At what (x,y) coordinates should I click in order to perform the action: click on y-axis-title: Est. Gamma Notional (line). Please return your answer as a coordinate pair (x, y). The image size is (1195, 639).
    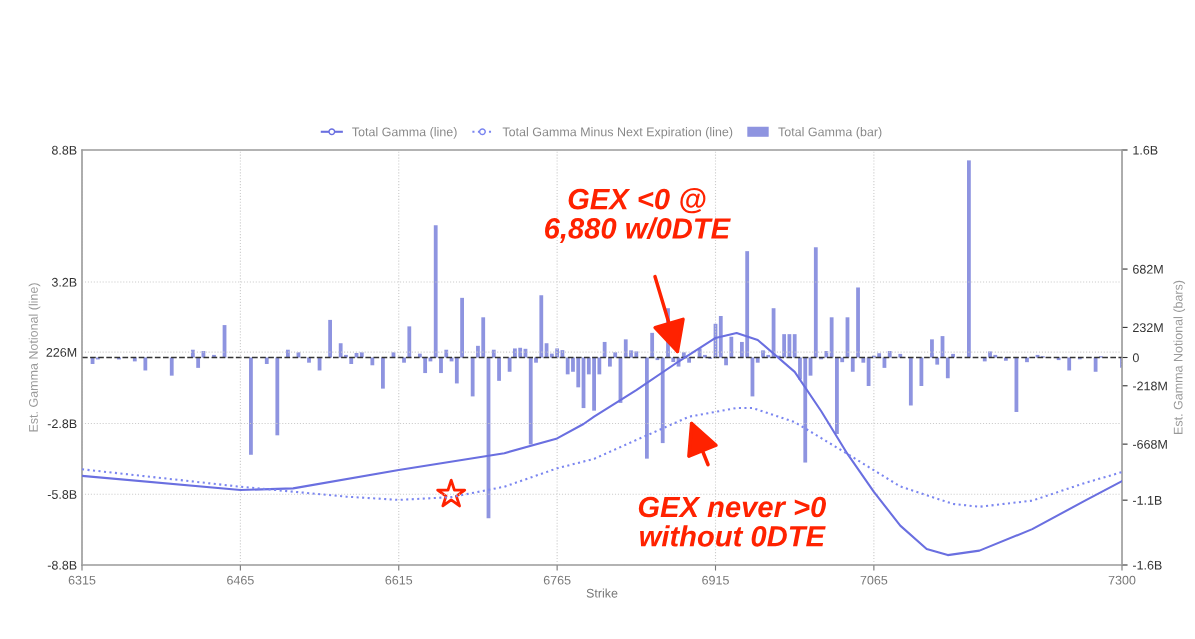
    Looking at the image, I should click on (34, 357).